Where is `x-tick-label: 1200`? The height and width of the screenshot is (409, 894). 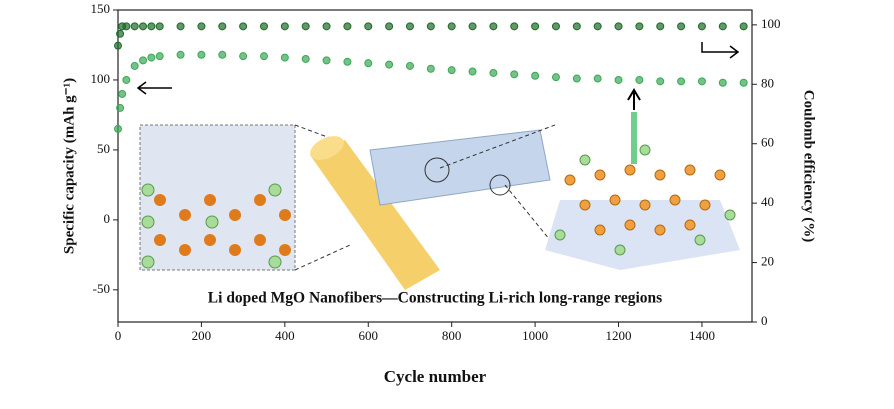 x-tick-label: 1200 is located at coordinates (619, 335).